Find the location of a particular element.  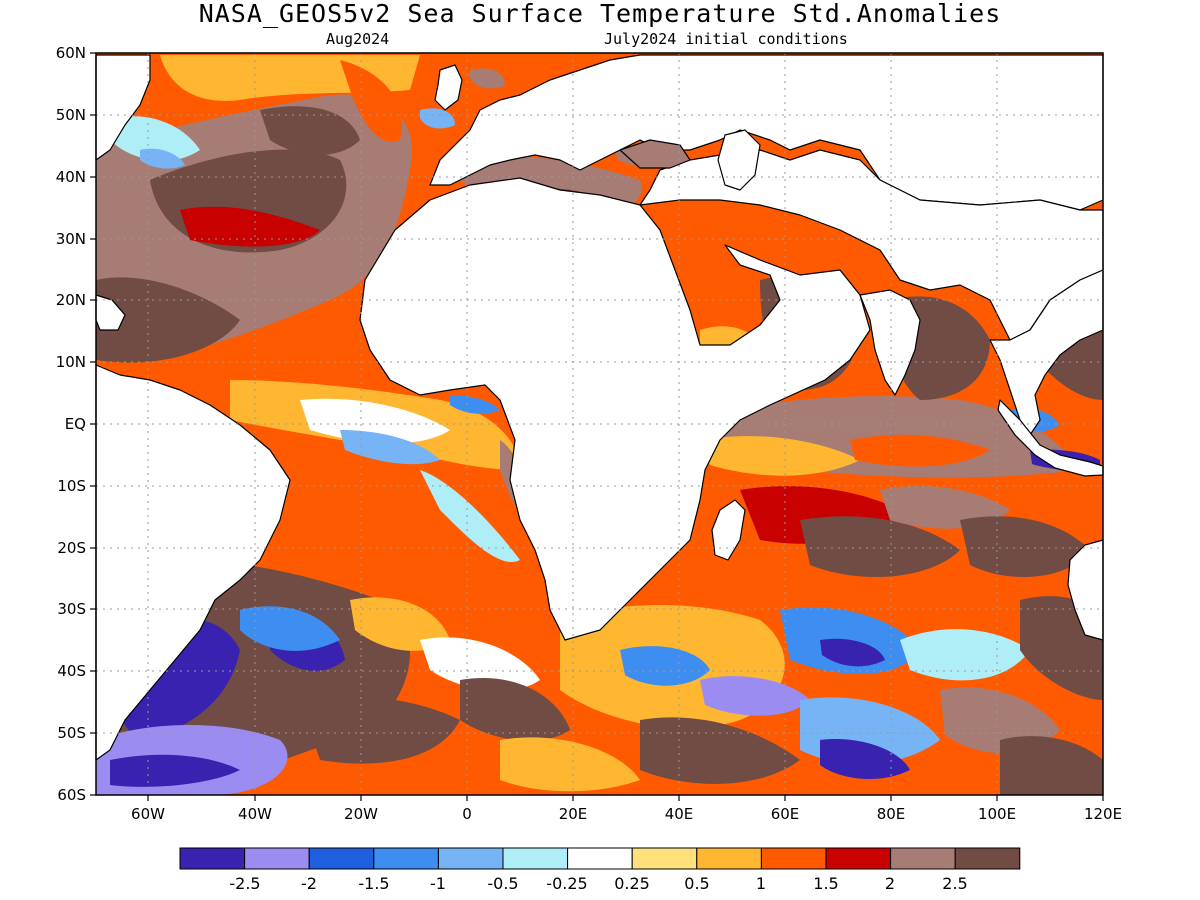

lon-label: 40E is located at coordinates (679, 814).